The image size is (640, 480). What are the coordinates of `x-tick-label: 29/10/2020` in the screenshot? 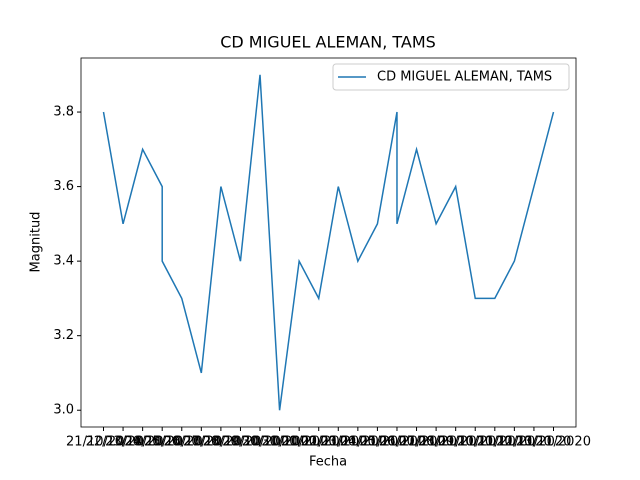 It's located at (260, 442).